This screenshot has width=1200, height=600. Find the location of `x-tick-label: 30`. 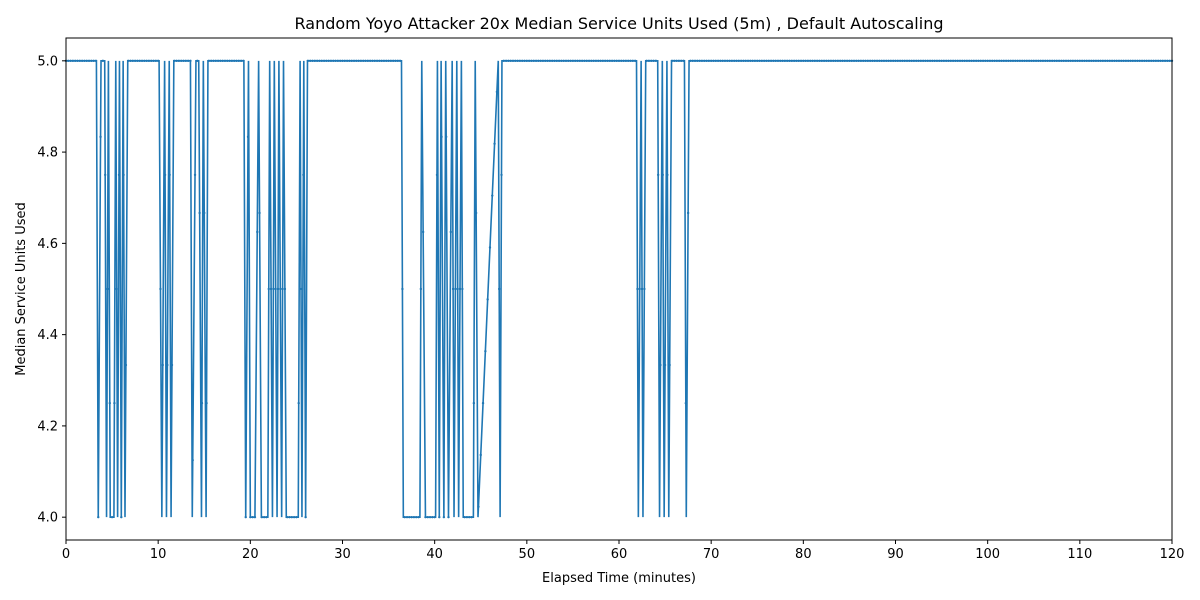

x-tick-label: 30 is located at coordinates (342, 554).